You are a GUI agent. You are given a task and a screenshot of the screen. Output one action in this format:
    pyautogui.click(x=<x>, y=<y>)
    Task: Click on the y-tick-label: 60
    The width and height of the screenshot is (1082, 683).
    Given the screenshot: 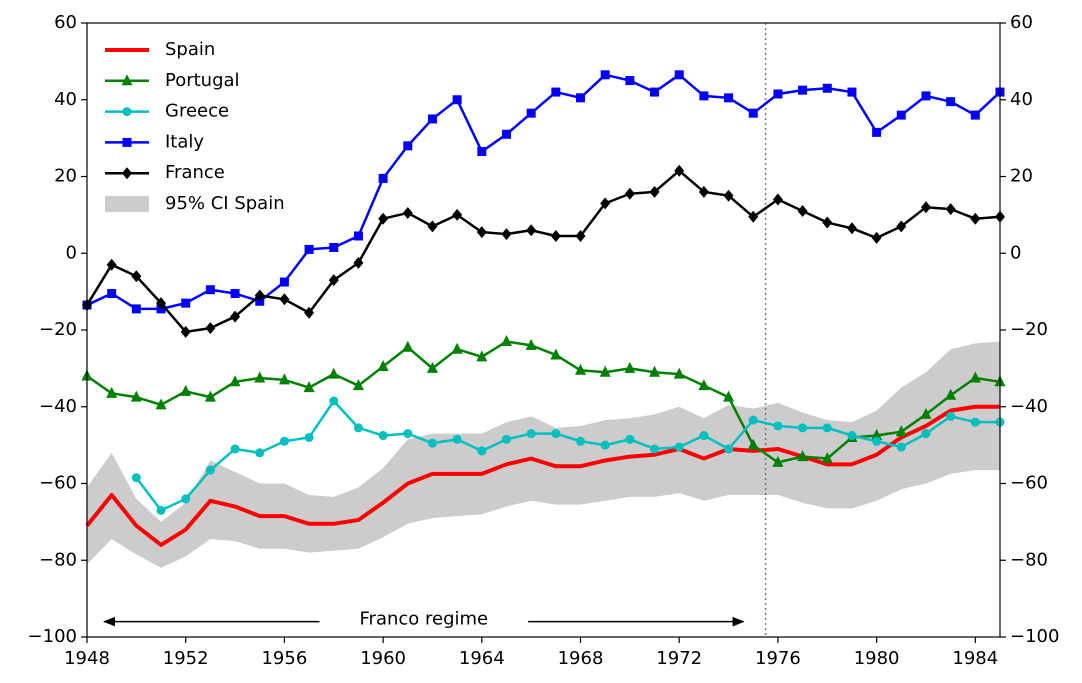 What is the action you would take?
    pyautogui.click(x=65, y=22)
    